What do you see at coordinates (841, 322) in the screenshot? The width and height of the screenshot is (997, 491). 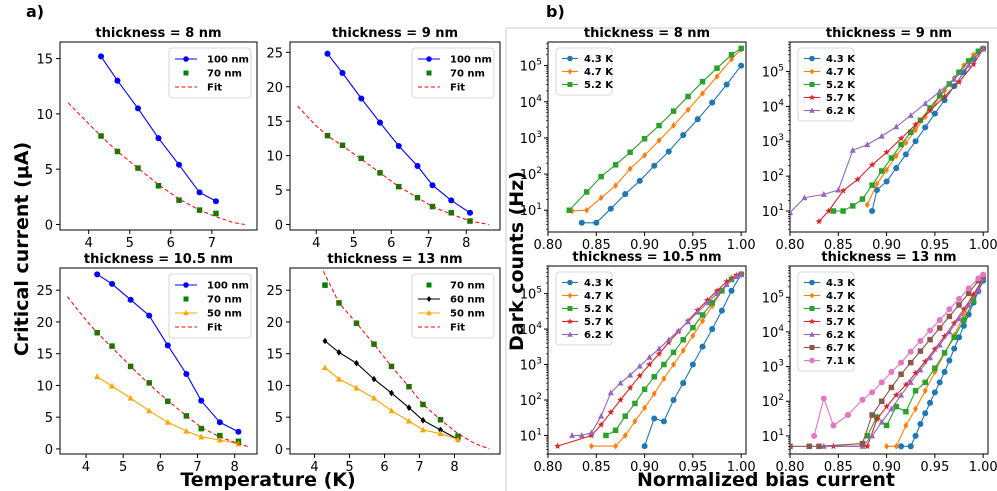 I see `legend-label: 5.7 K` at bounding box center [841, 322].